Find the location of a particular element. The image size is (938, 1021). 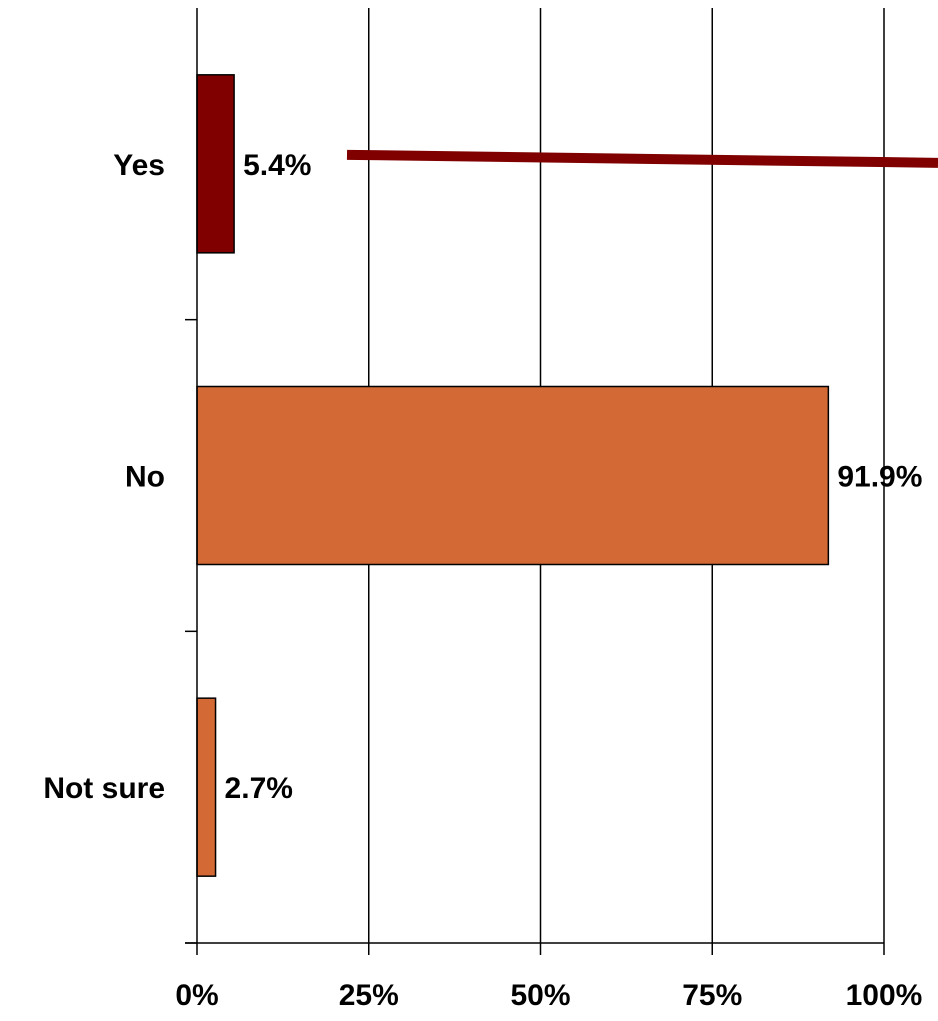

bar-no is located at coordinates (513, 475).